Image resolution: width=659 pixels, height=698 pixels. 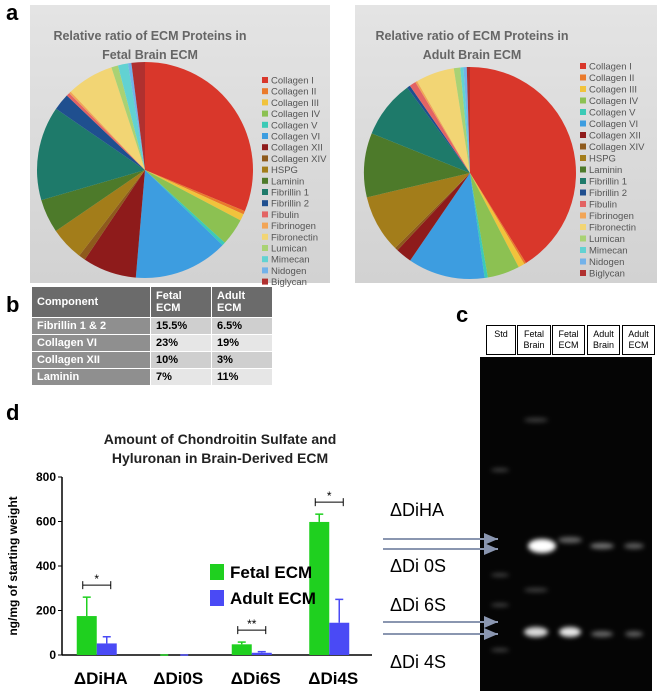 I want to click on lane-label: Adult Brain, so click(x=603, y=340).